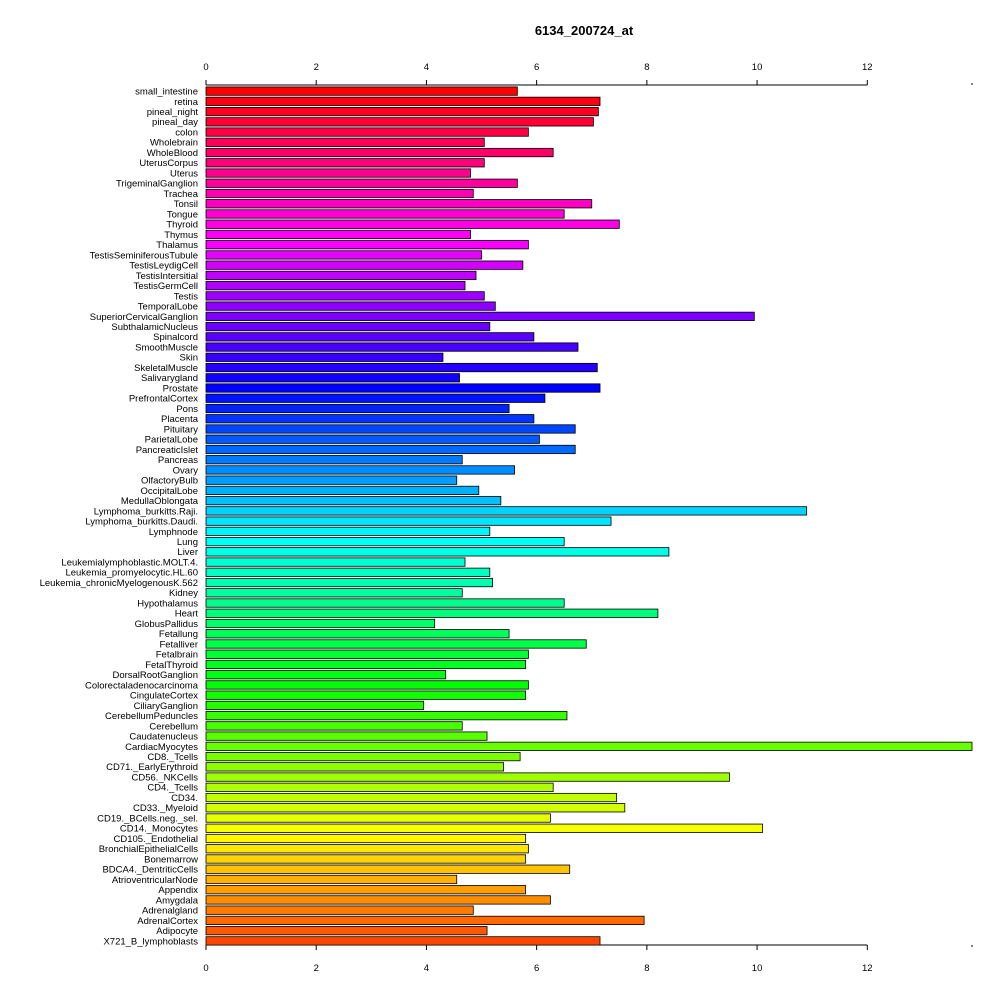  What do you see at coordinates (159, 829) in the screenshot?
I see `category-label: CD14._Monocytes` at bounding box center [159, 829].